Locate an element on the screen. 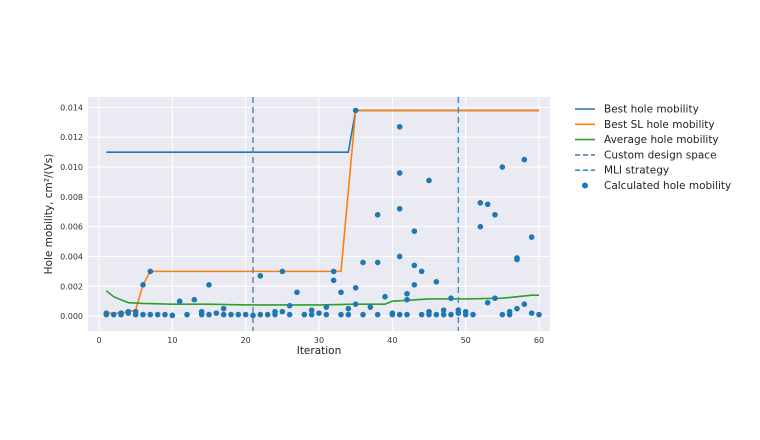 Image resolution: width=760 pixels, height=440 pixels. legend-label: MLI strategy is located at coordinates (636, 171).